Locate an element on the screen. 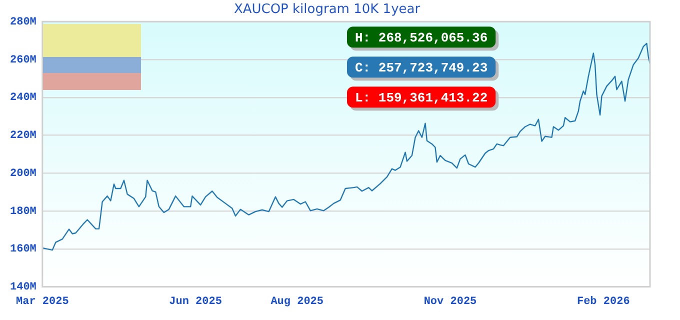 The height and width of the screenshot is (320, 680). annotation: C: 257,723,749.23 is located at coordinates (421, 68).